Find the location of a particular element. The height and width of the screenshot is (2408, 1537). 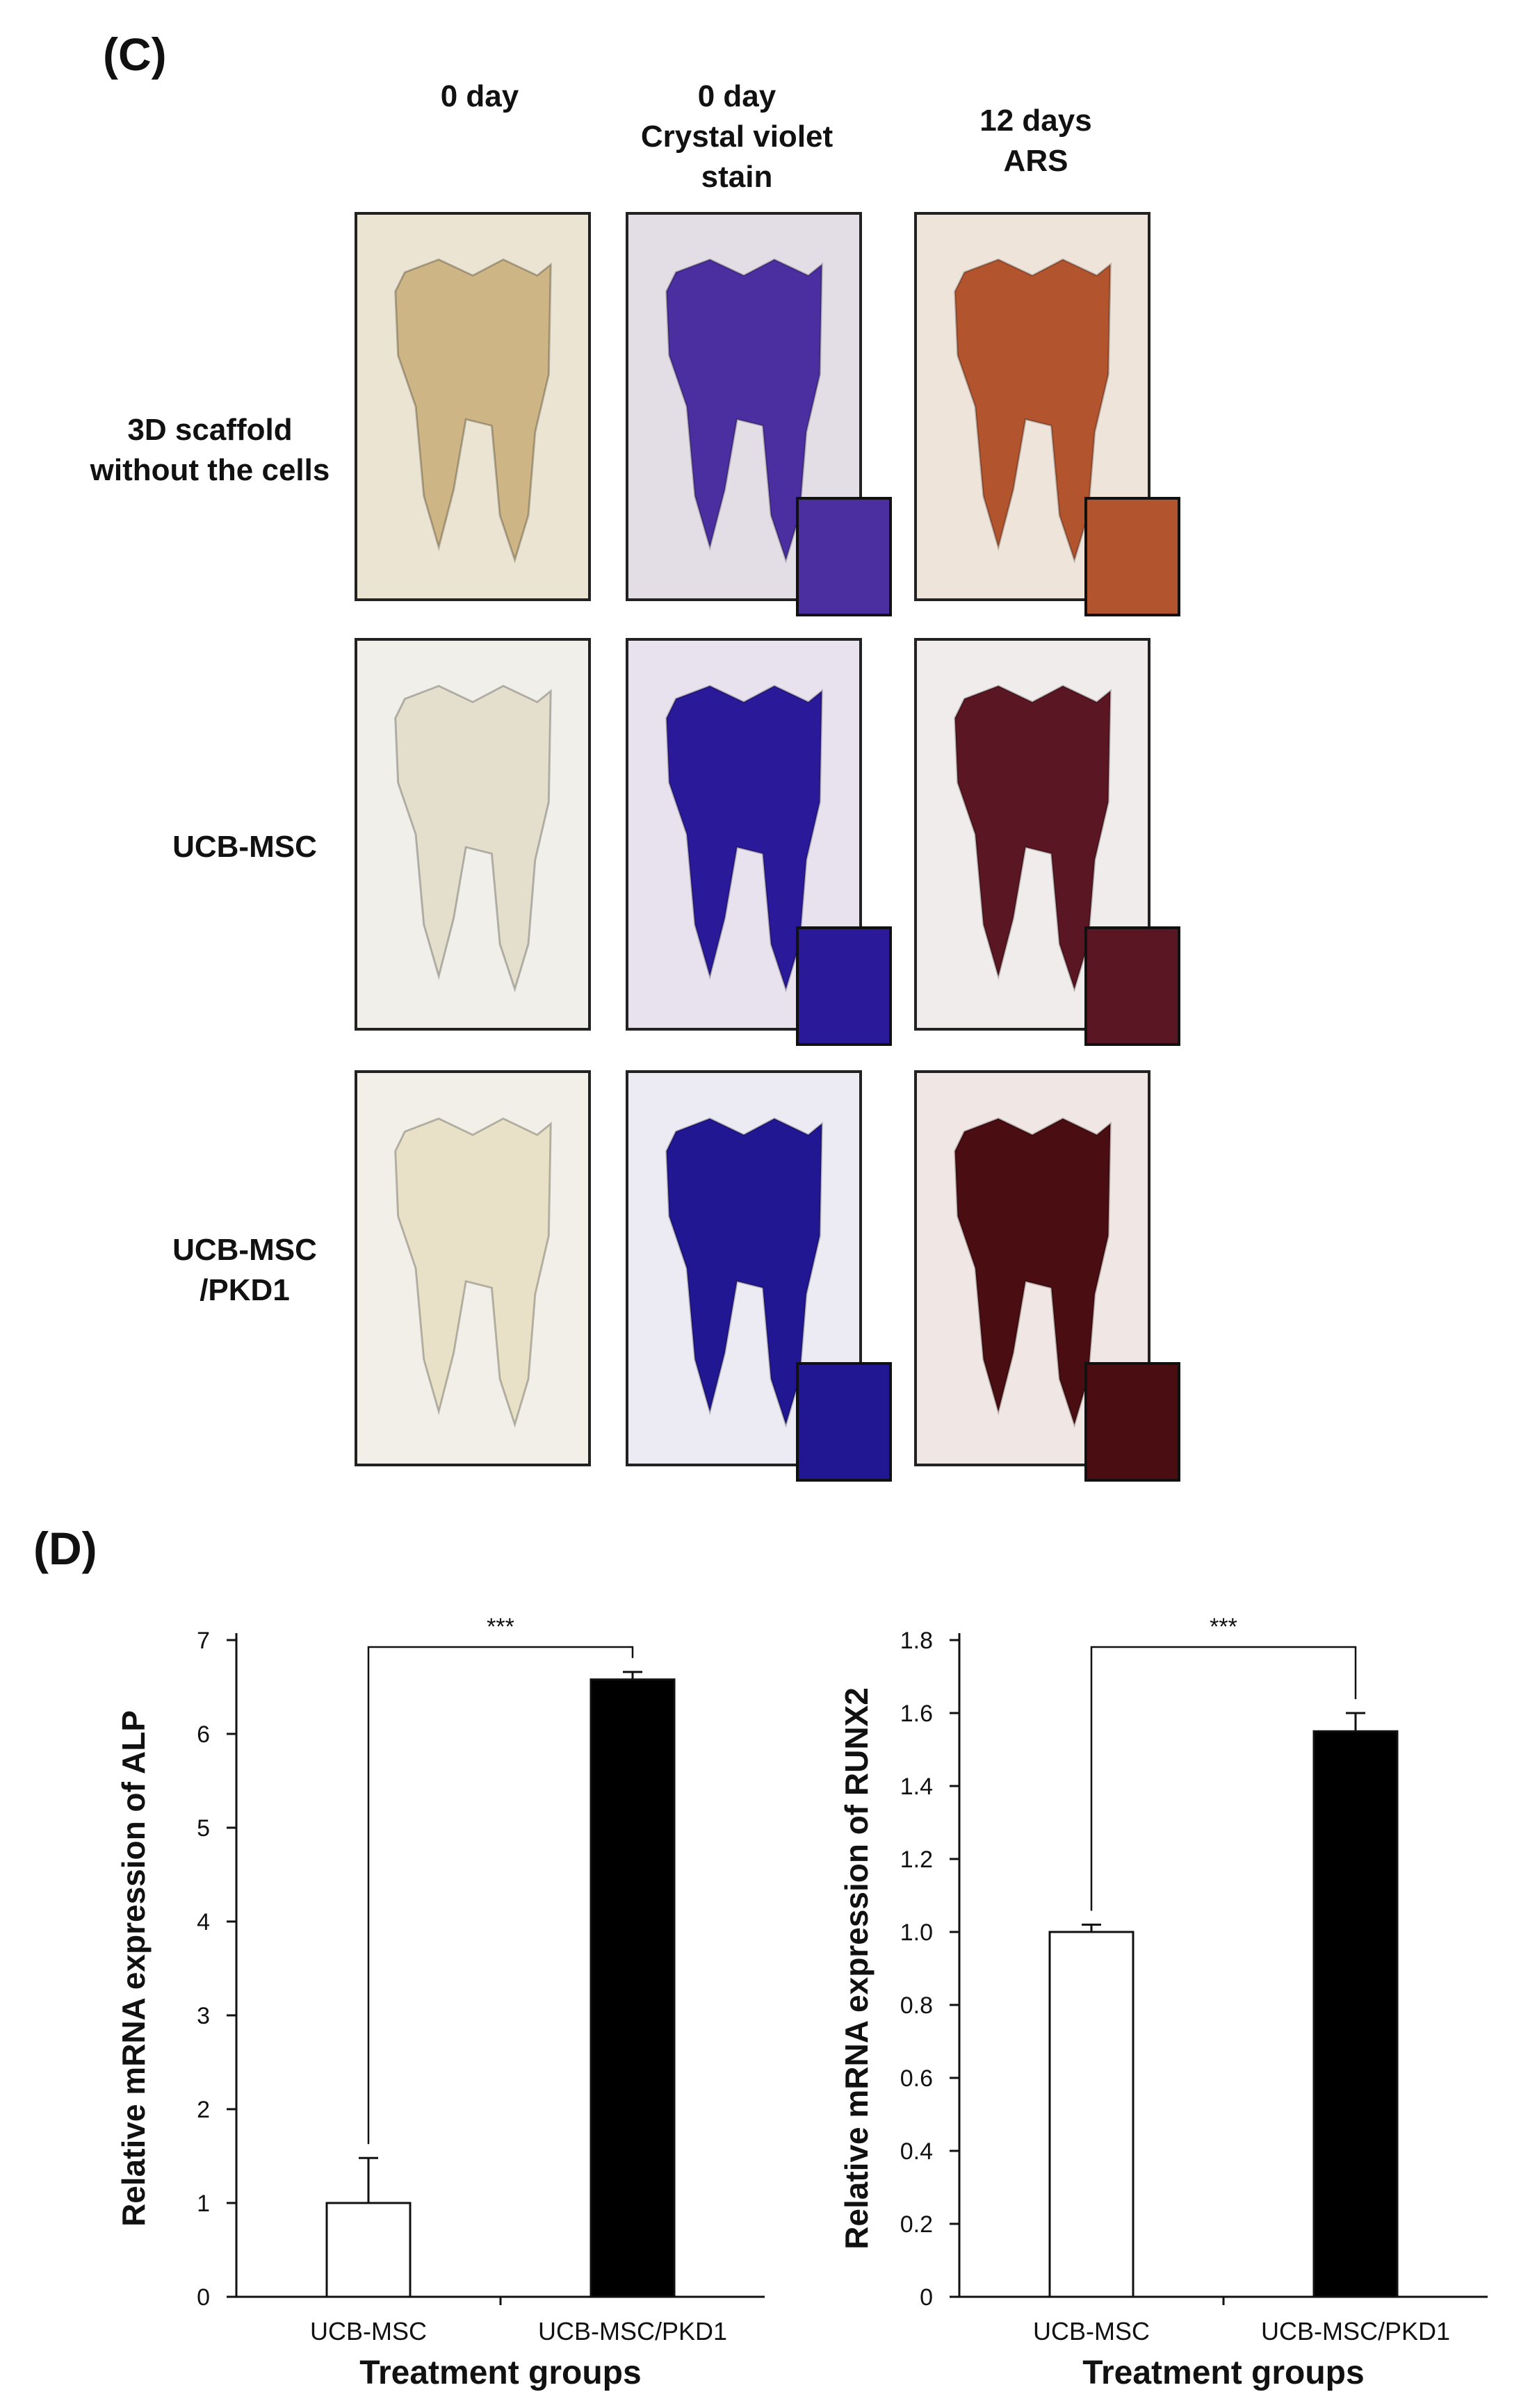

micrograph-ucb-msc-0-day is located at coordinates (473, 834).